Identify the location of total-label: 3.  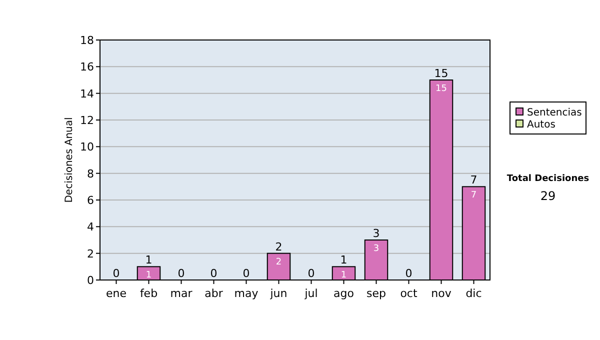
(376, 233).